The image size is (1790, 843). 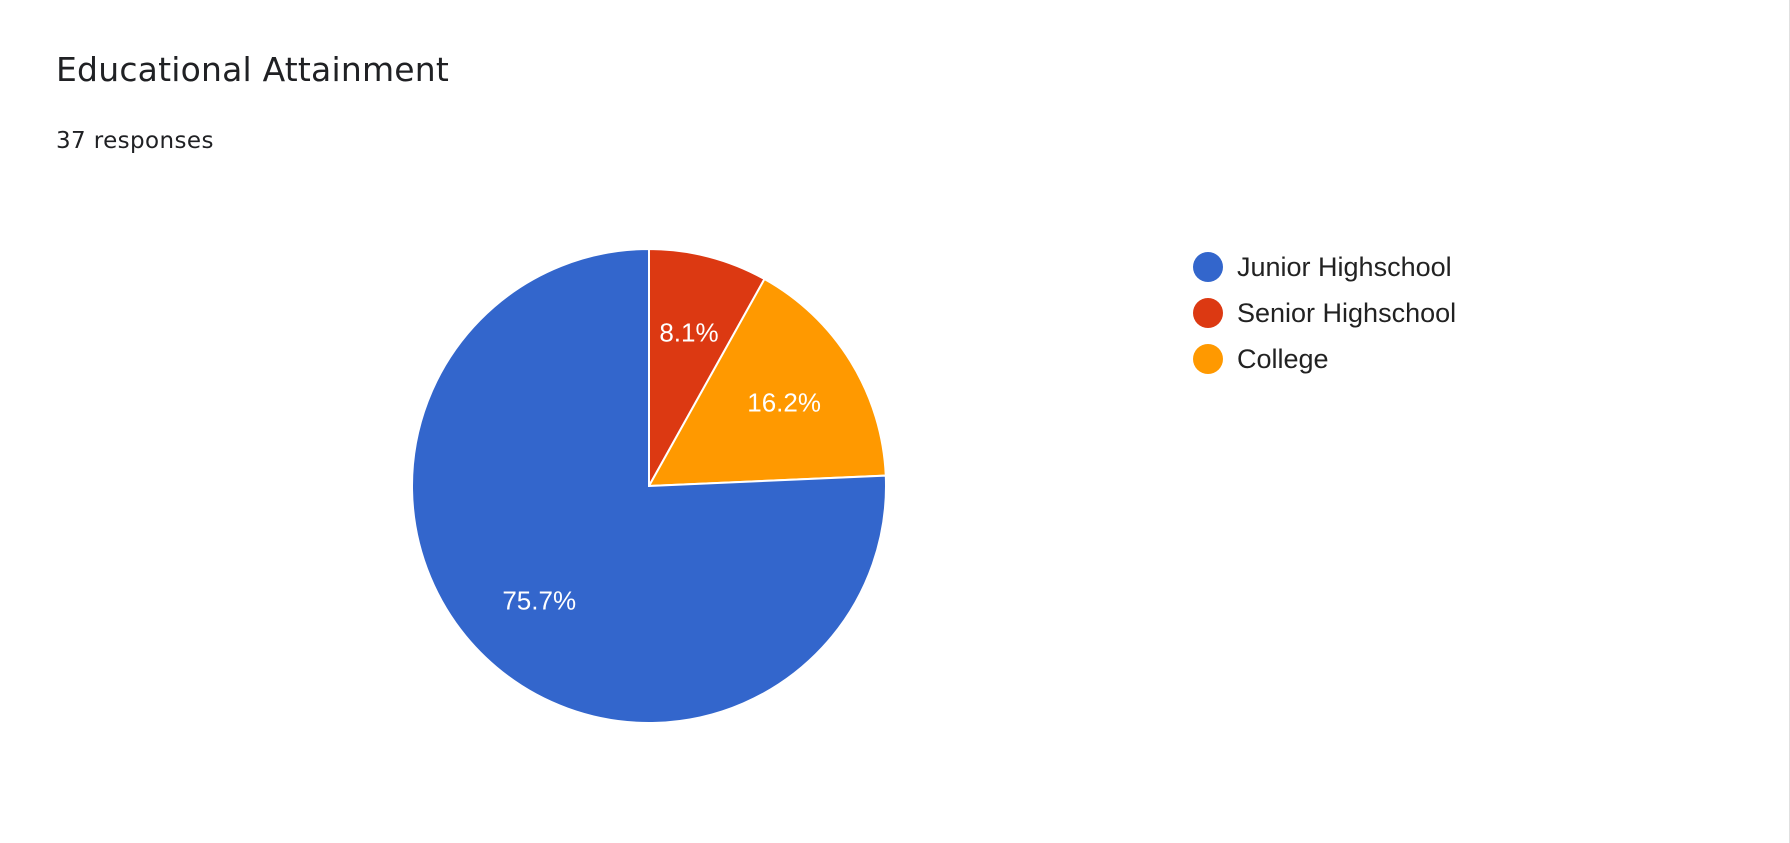 I want to click on legend-item: Junior Highschool, so click(x=1324, y=267).